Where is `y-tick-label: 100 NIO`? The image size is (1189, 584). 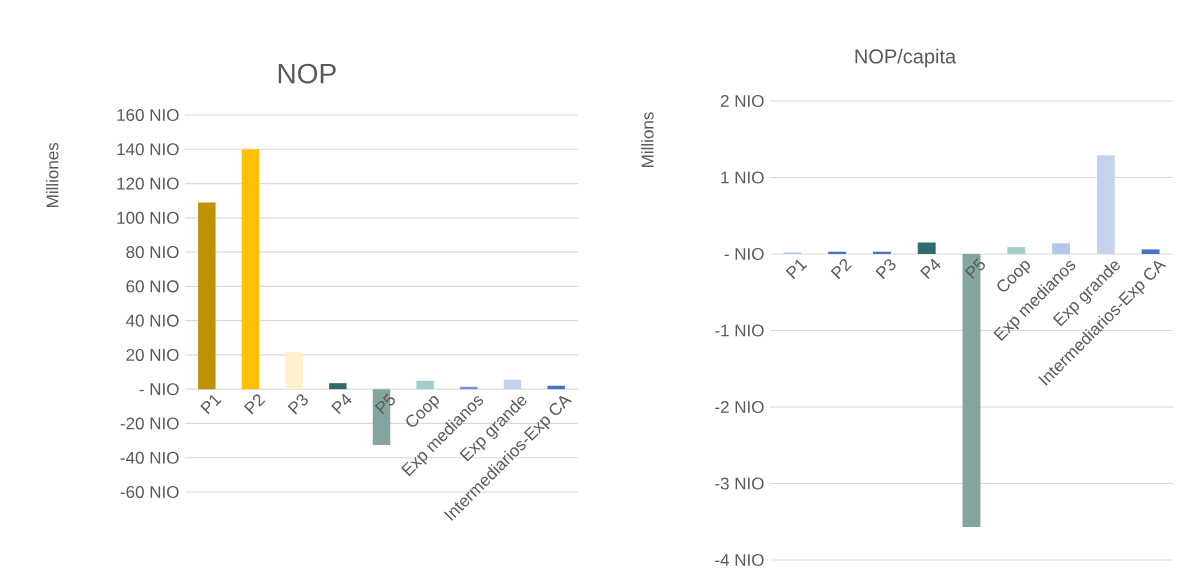 y-tick-label: 100 NIO is located at coordinates (148, 217).